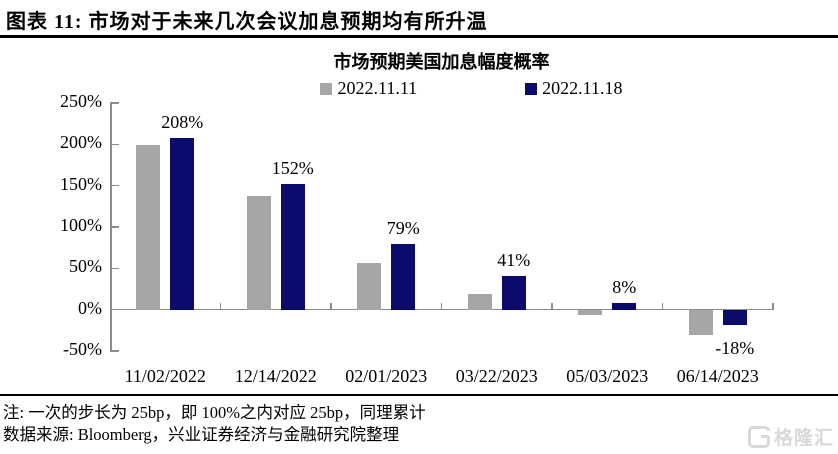 The width and height of the screenshot is (838, 454). Describe the element at coordinates (201, 434) in the screenshot. I see `footer-source: 数据来源: Bloomberg，兴业证券经济与金融研究院整理` at that location.